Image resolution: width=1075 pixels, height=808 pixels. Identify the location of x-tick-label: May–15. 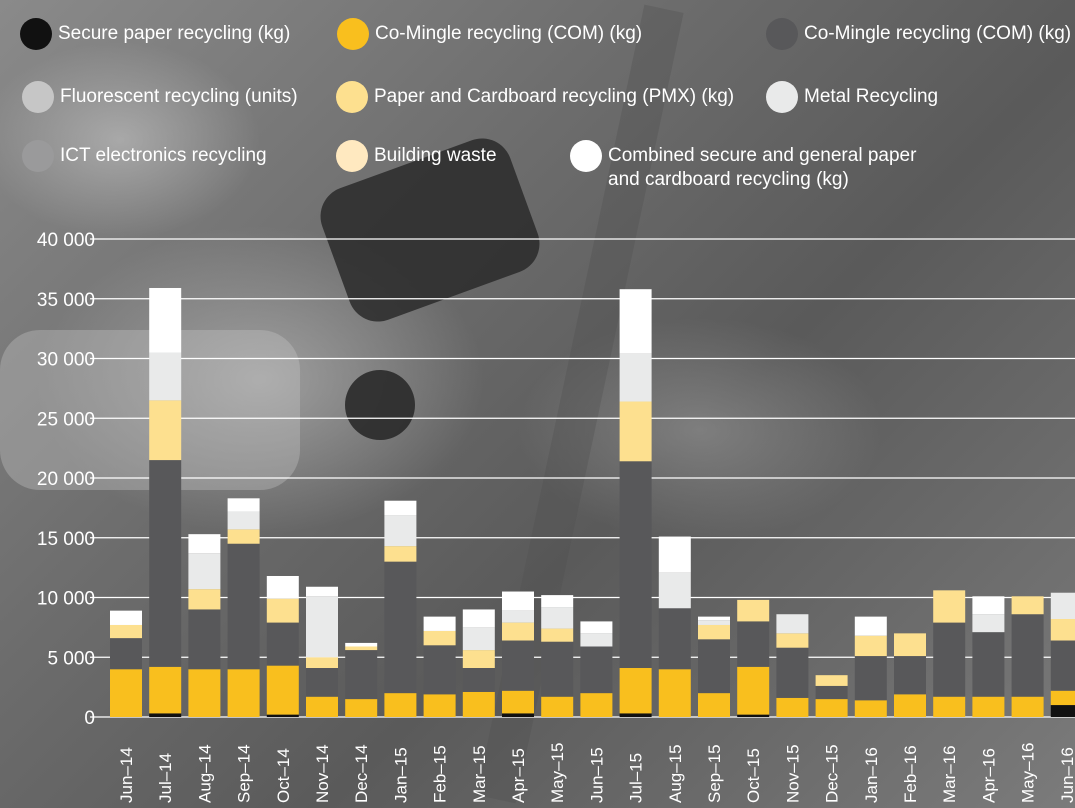
(557, 773).